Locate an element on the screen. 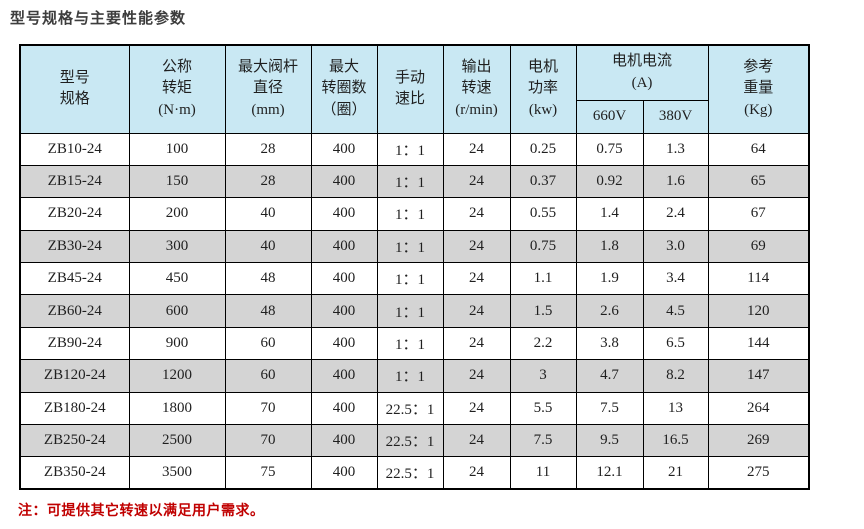 The height and width of the screenshot is (529, 864). table-cell: 67 is located at coordinates (758, 214).